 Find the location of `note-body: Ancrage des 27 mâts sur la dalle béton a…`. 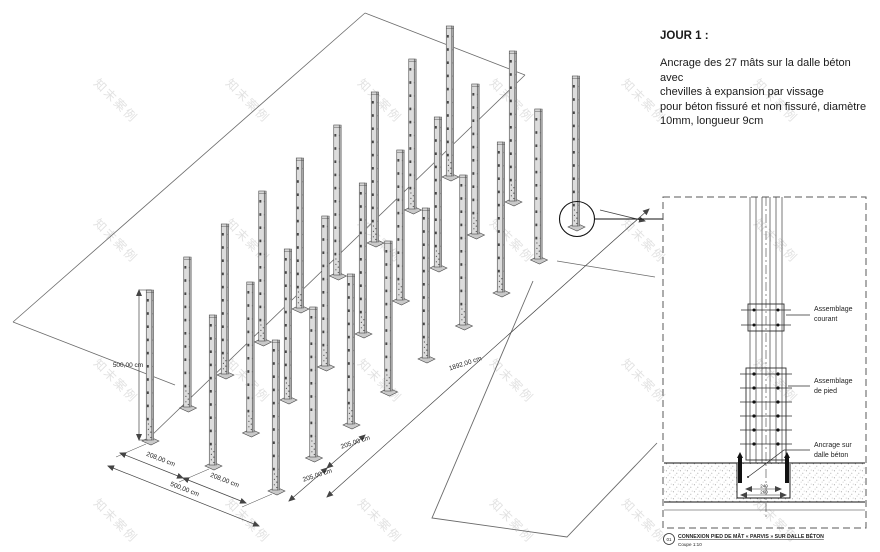

note-body: Ancrage des 27 mâts sur la dalle béton a… is located at coordinates (767, 92).